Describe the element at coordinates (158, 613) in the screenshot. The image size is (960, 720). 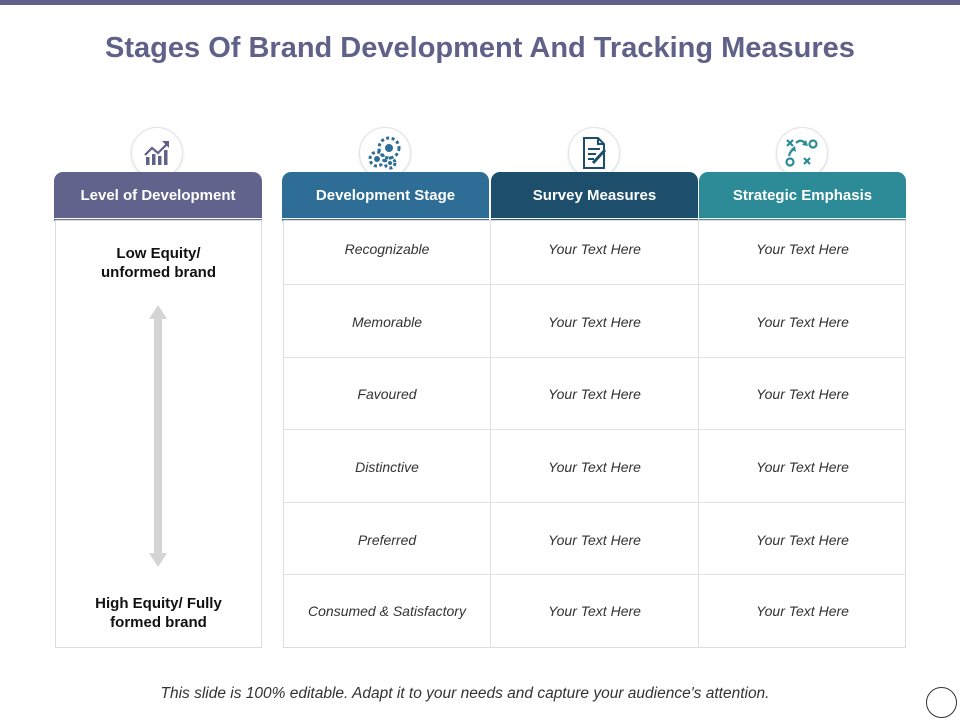
I see `level-bottom-label: High Equity/ Fully formed brand` at that location.